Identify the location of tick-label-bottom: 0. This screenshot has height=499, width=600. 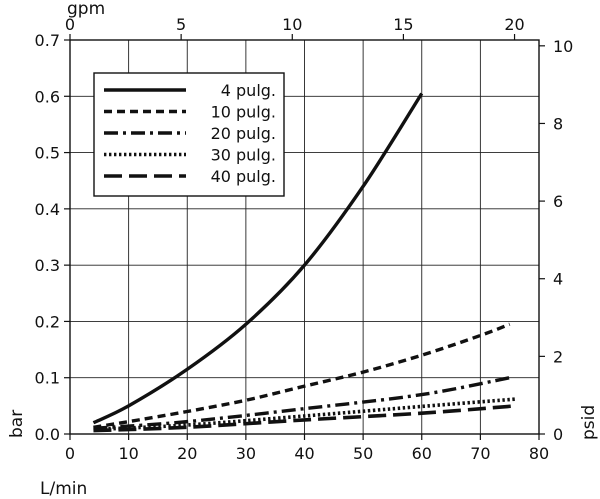
(70, 453).